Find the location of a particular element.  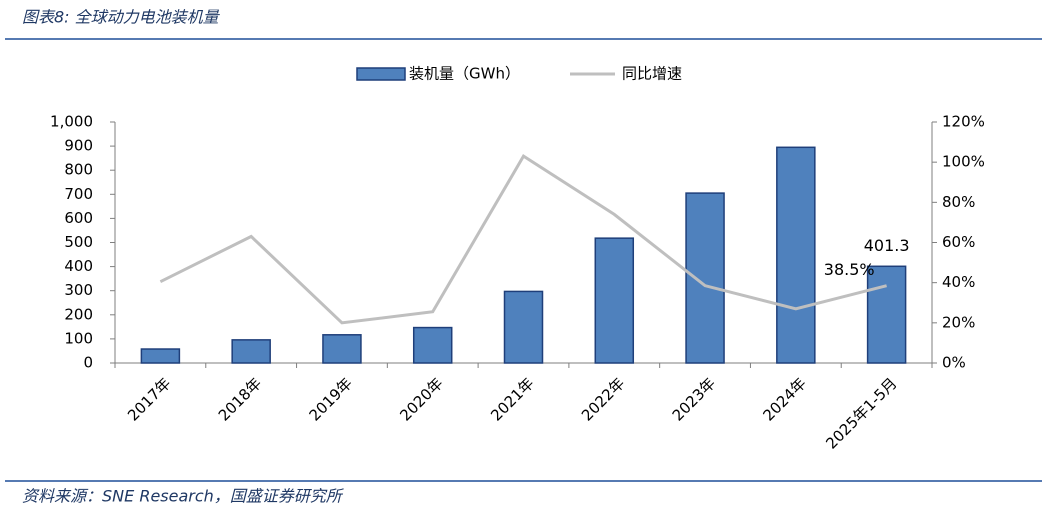

x-tick-label: 2024年 is located at coordinates (785, 399).